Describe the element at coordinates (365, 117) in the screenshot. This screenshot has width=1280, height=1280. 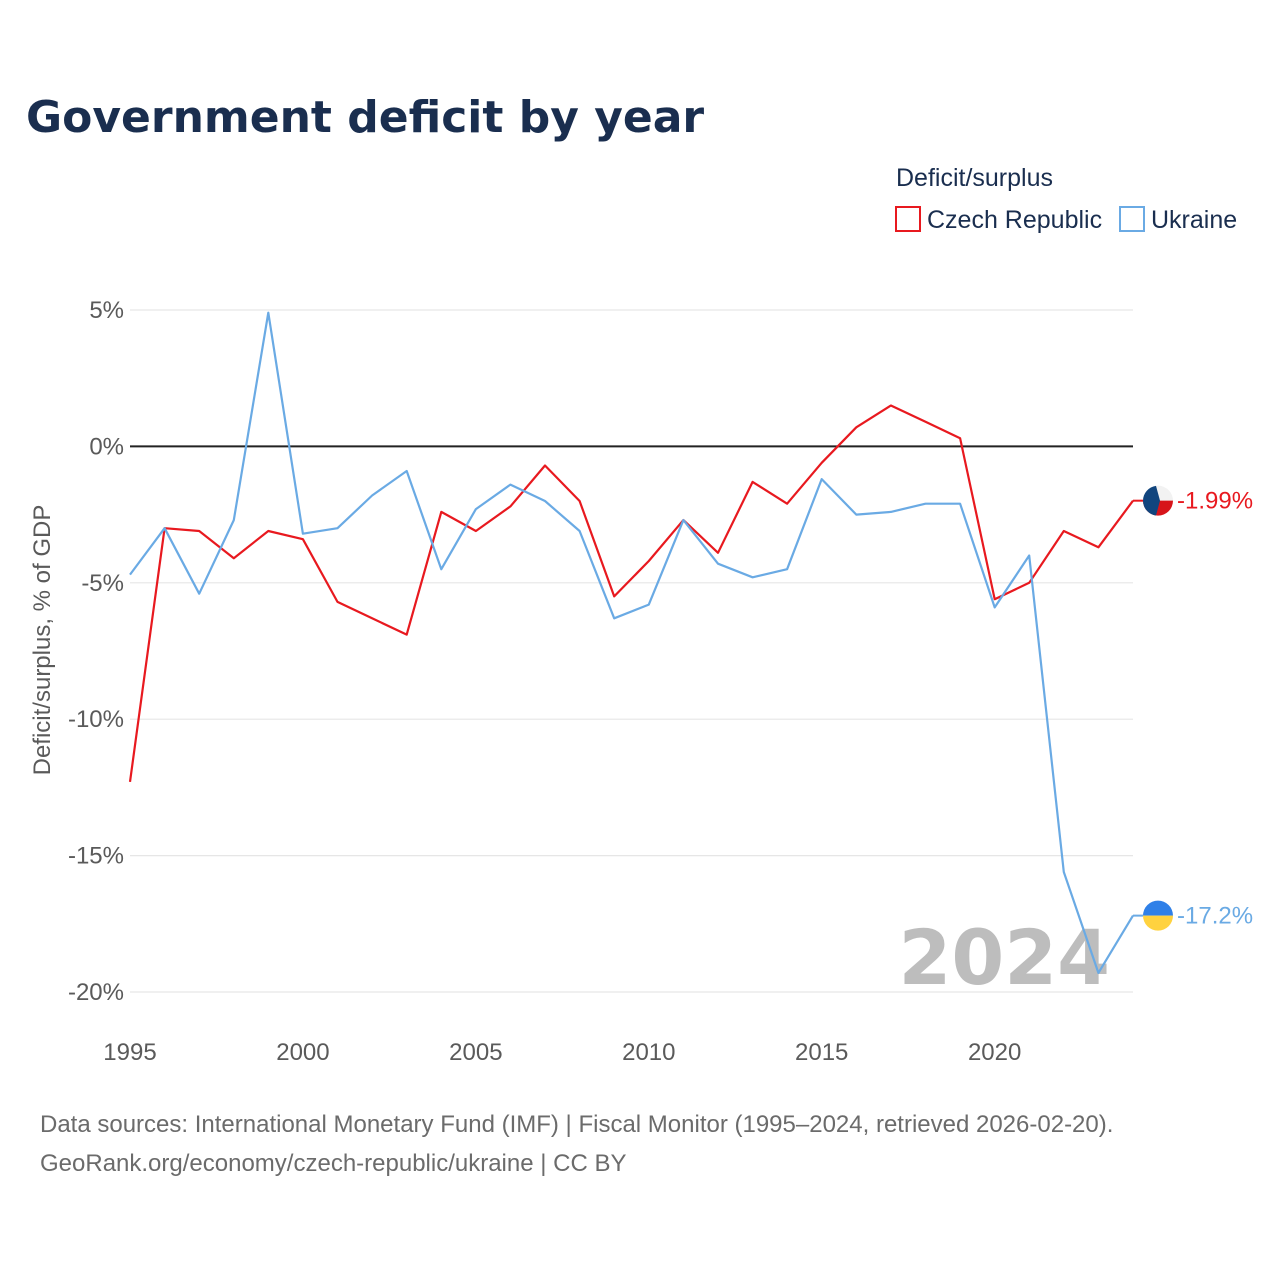
I see `chart-title: Government deficit by year` at that location.